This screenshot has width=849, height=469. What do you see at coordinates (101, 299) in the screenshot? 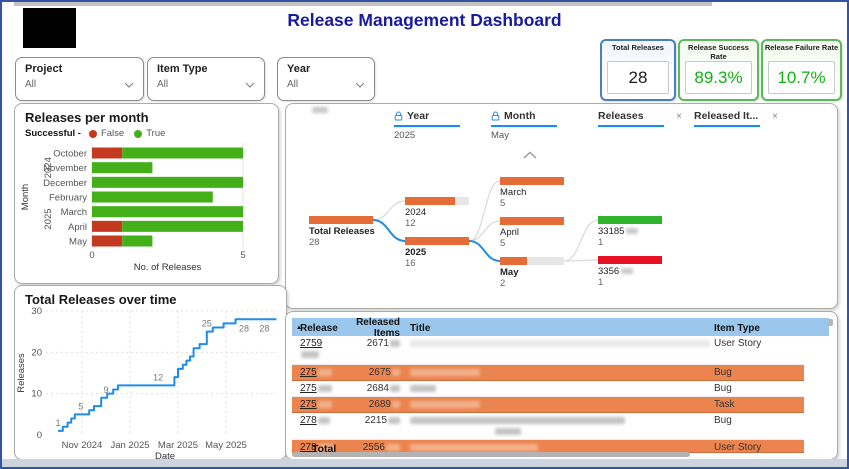
I see `line-chart-title: Total Releases over time` at bounding box center [101, 299].